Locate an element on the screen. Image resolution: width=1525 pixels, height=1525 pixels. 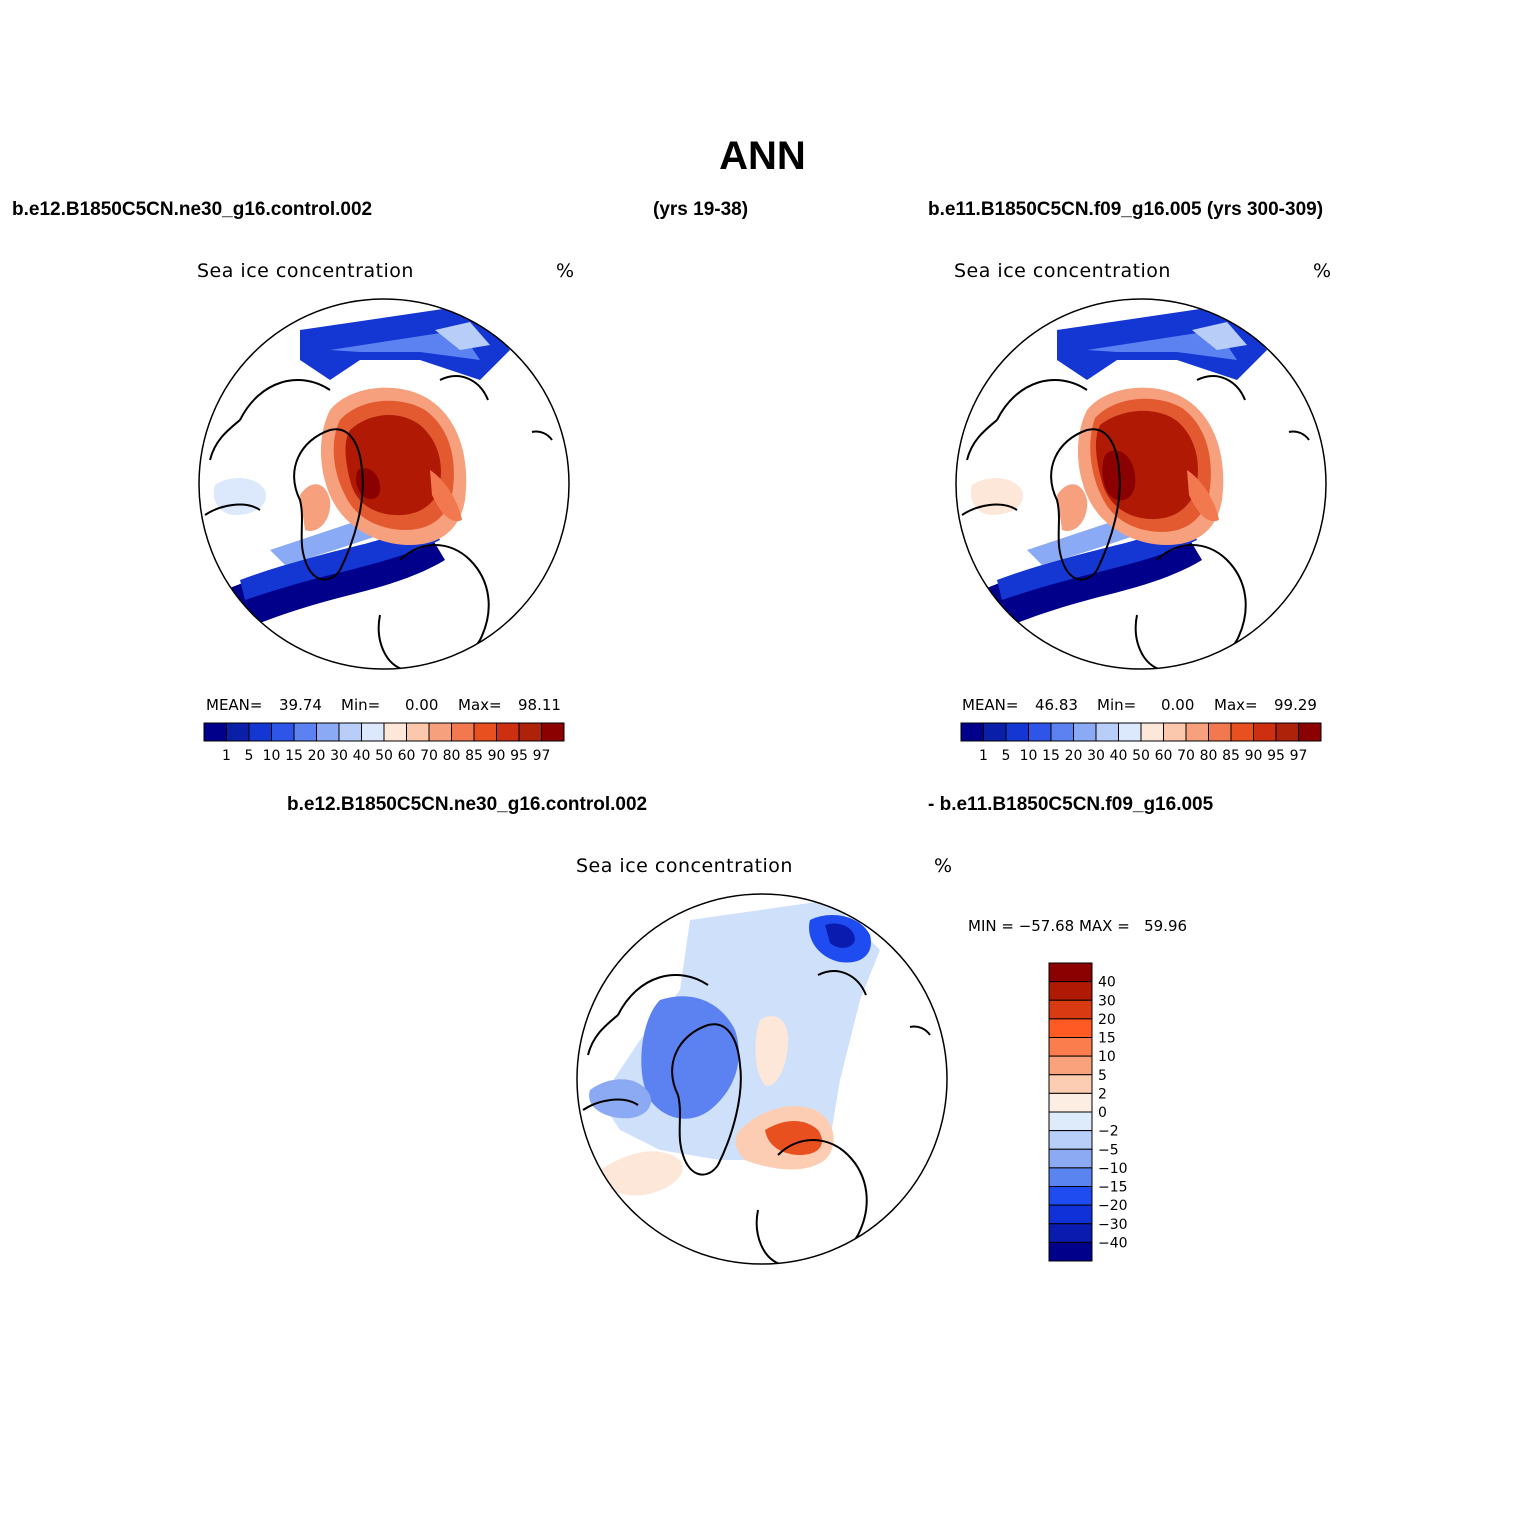
right-coastlines is located at coordinates (1135, 522).